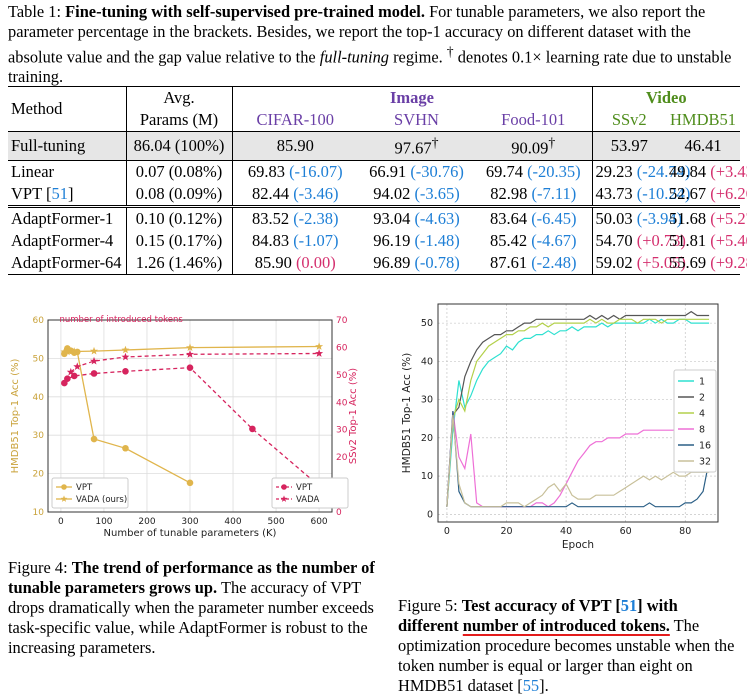 Image resolution: width=747 pixels, height=696 pixels. What do you see at coordinates (67, 262) in the screenshot?
I see `method-cell: AdaptFormer-64` at bounding box center [67, 262].